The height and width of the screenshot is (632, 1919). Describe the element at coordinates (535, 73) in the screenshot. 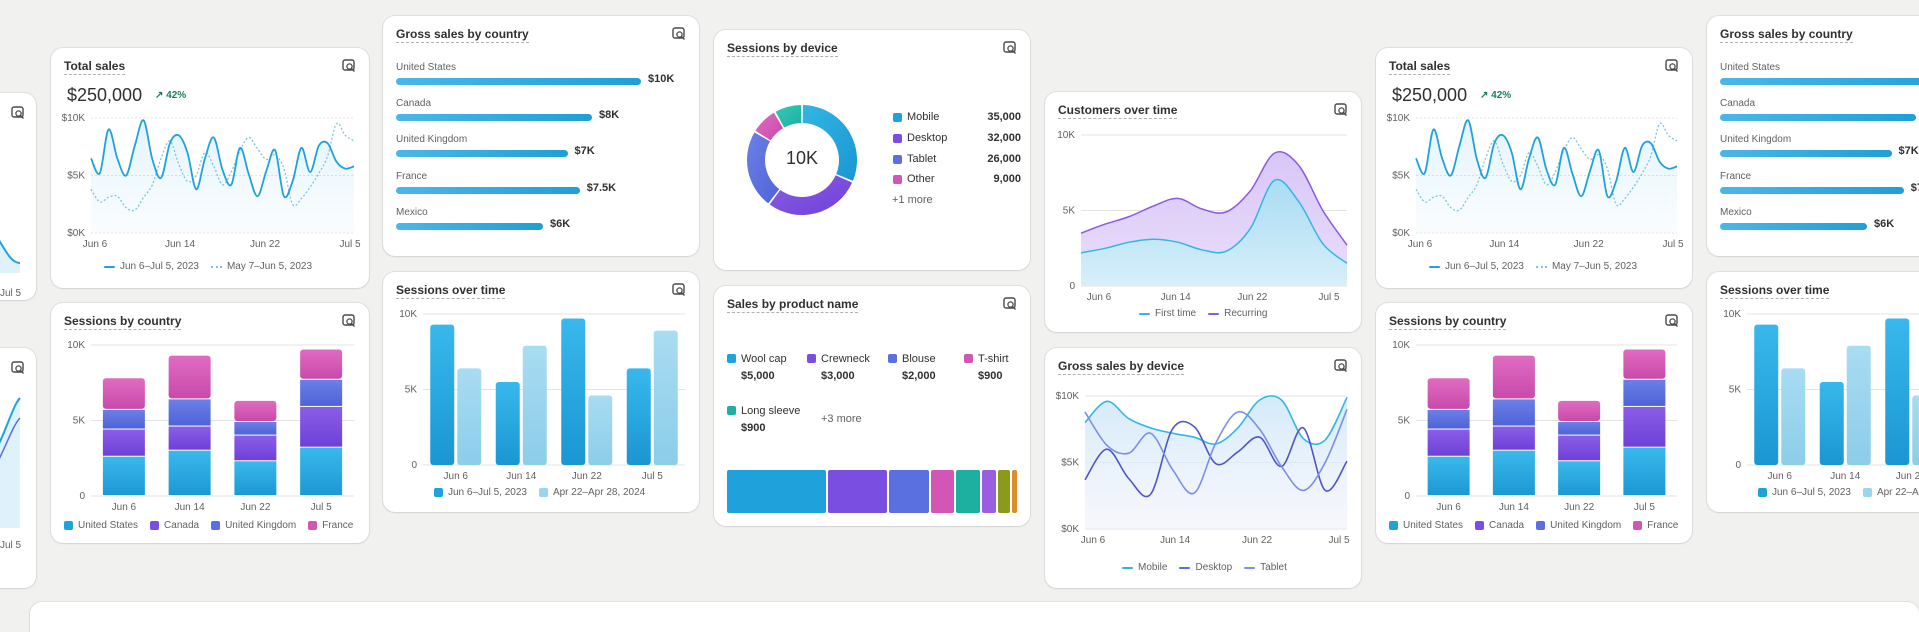

I see `bar-row: United States$10K` at that location.